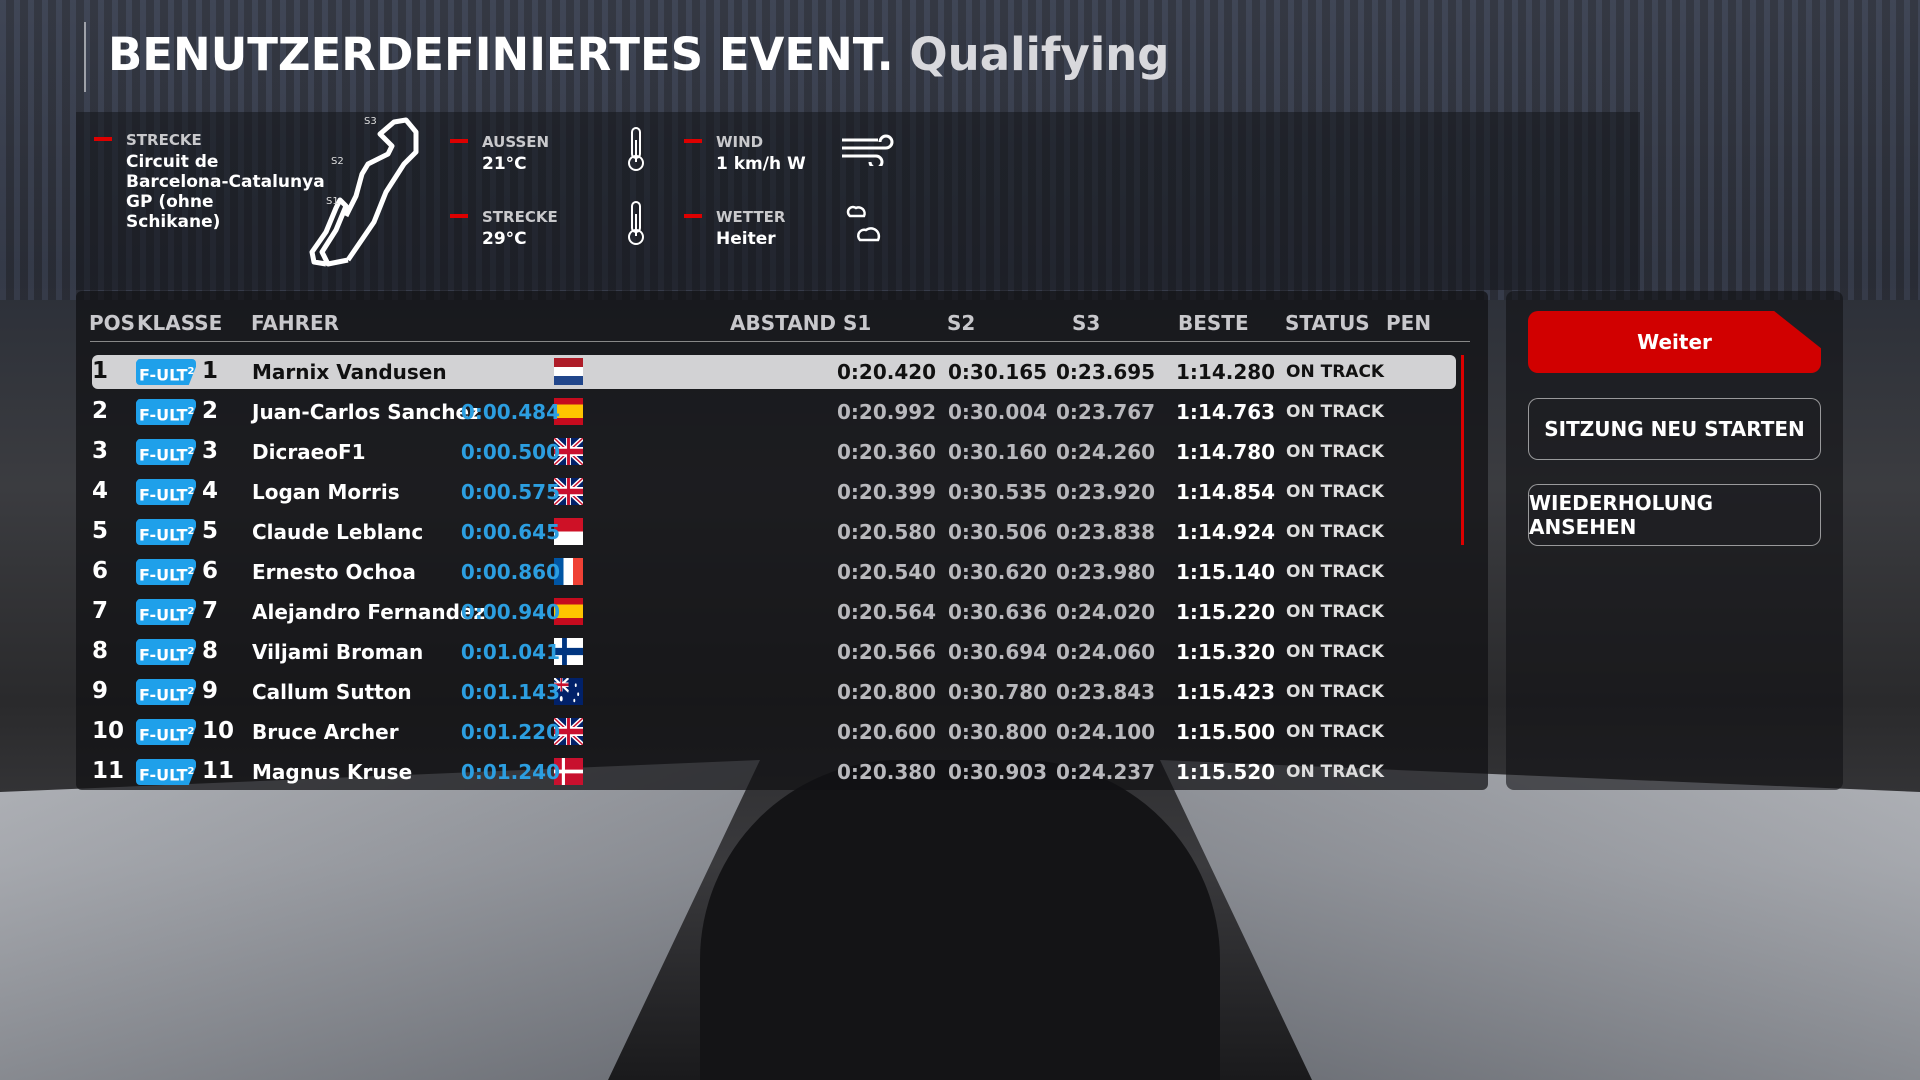  What do you see at coordinates (210, 531) in the screenshot?
I see `car-number: 5` at bounding box center [210, 531].